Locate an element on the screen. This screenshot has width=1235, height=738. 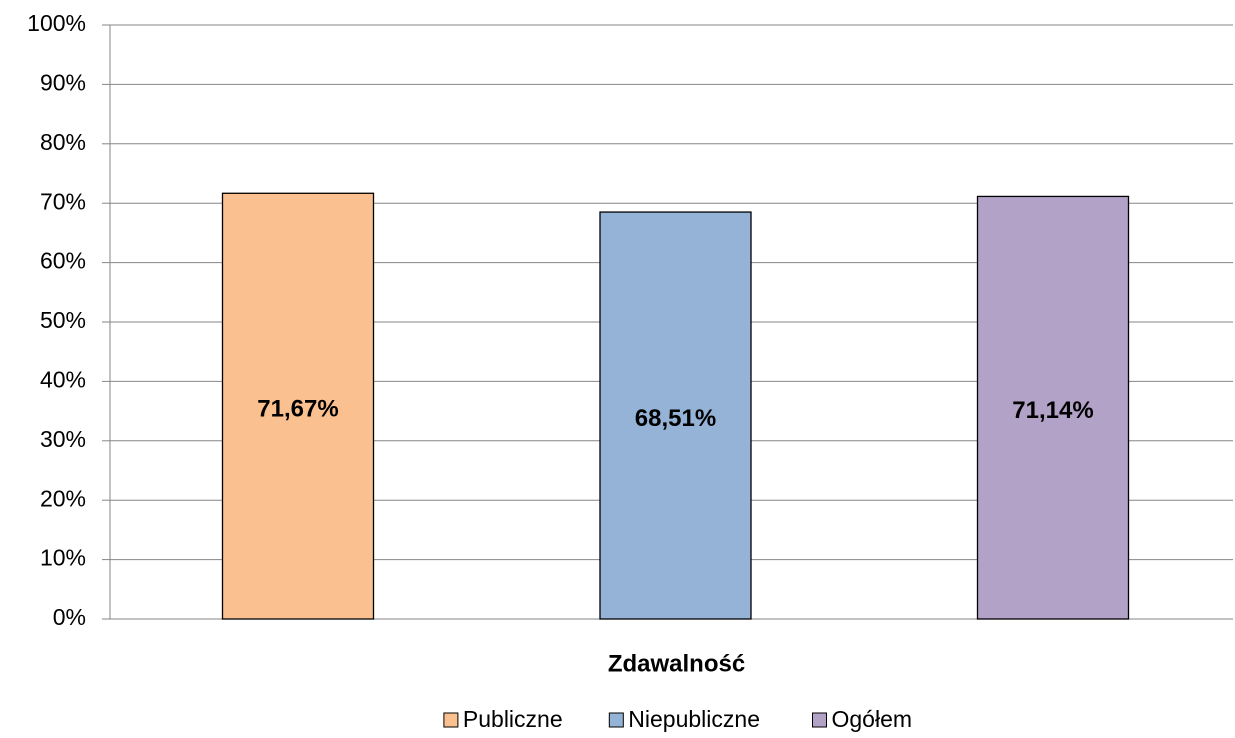
y-tick-label: 90% is located at coordinates (63, 82).